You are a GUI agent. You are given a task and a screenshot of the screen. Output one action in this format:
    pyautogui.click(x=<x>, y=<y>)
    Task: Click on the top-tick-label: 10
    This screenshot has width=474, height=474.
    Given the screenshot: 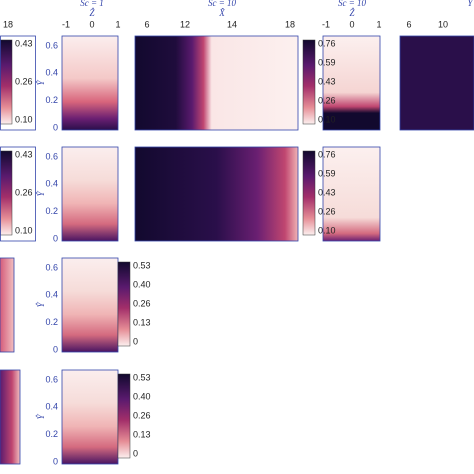 What is the action you would take?
    pyautogui.click(x=443, y=24)
    